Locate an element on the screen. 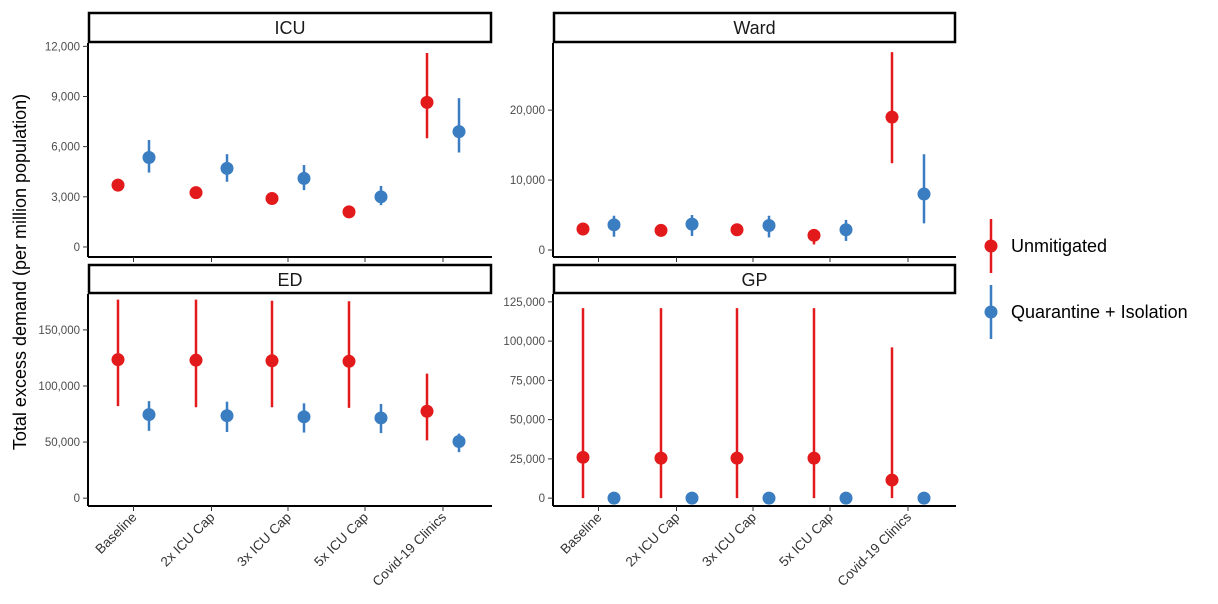 This screenshot has width=1218, height=604. y-tick-label: 150,000 is located at coordinates (59, 331).